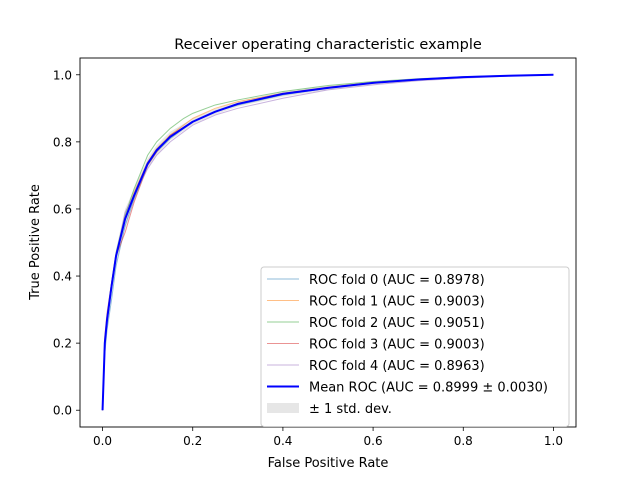 This screenshot has height=480, width=640. What do you see at coordinates (62, 344) in the screenshot?
I see `y-tick-label: 0.2` at bounding box center [62, 344].